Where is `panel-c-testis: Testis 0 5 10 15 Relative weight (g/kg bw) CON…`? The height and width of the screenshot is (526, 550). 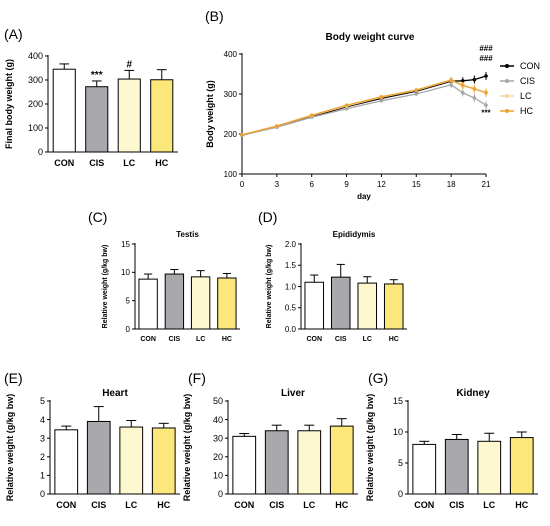
panel-c-testis: Testis 0 5 10 15 Relative weight (g/kg bw) CON… is located at coordinates (171, 286).